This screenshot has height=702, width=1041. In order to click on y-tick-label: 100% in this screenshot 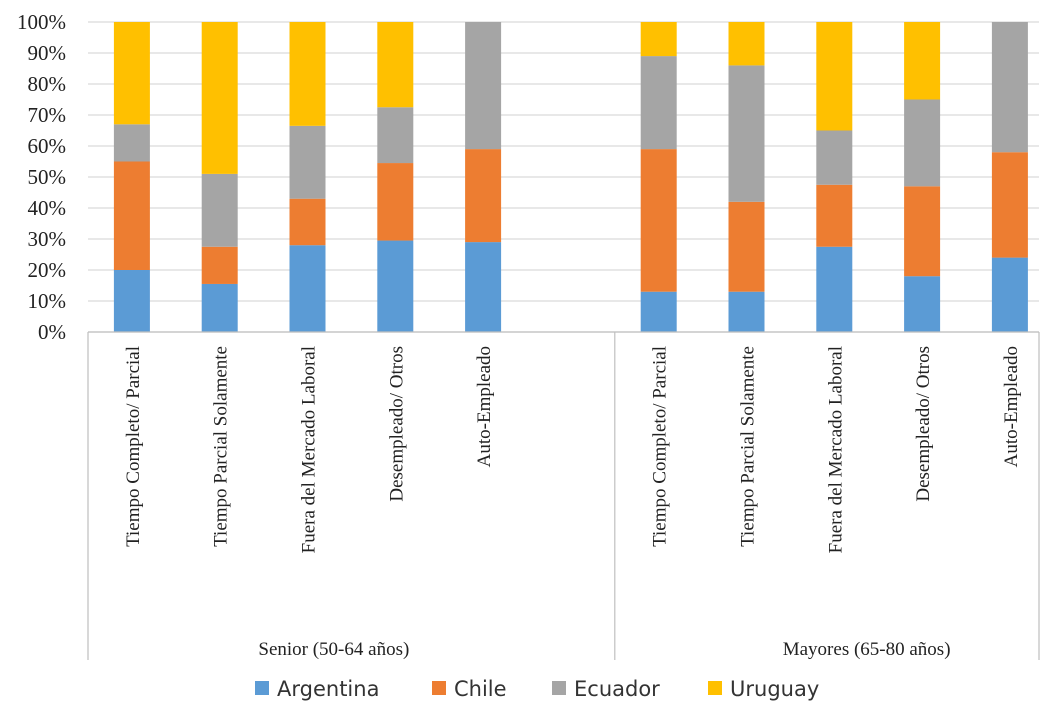, I will do `click(41, 22)`.